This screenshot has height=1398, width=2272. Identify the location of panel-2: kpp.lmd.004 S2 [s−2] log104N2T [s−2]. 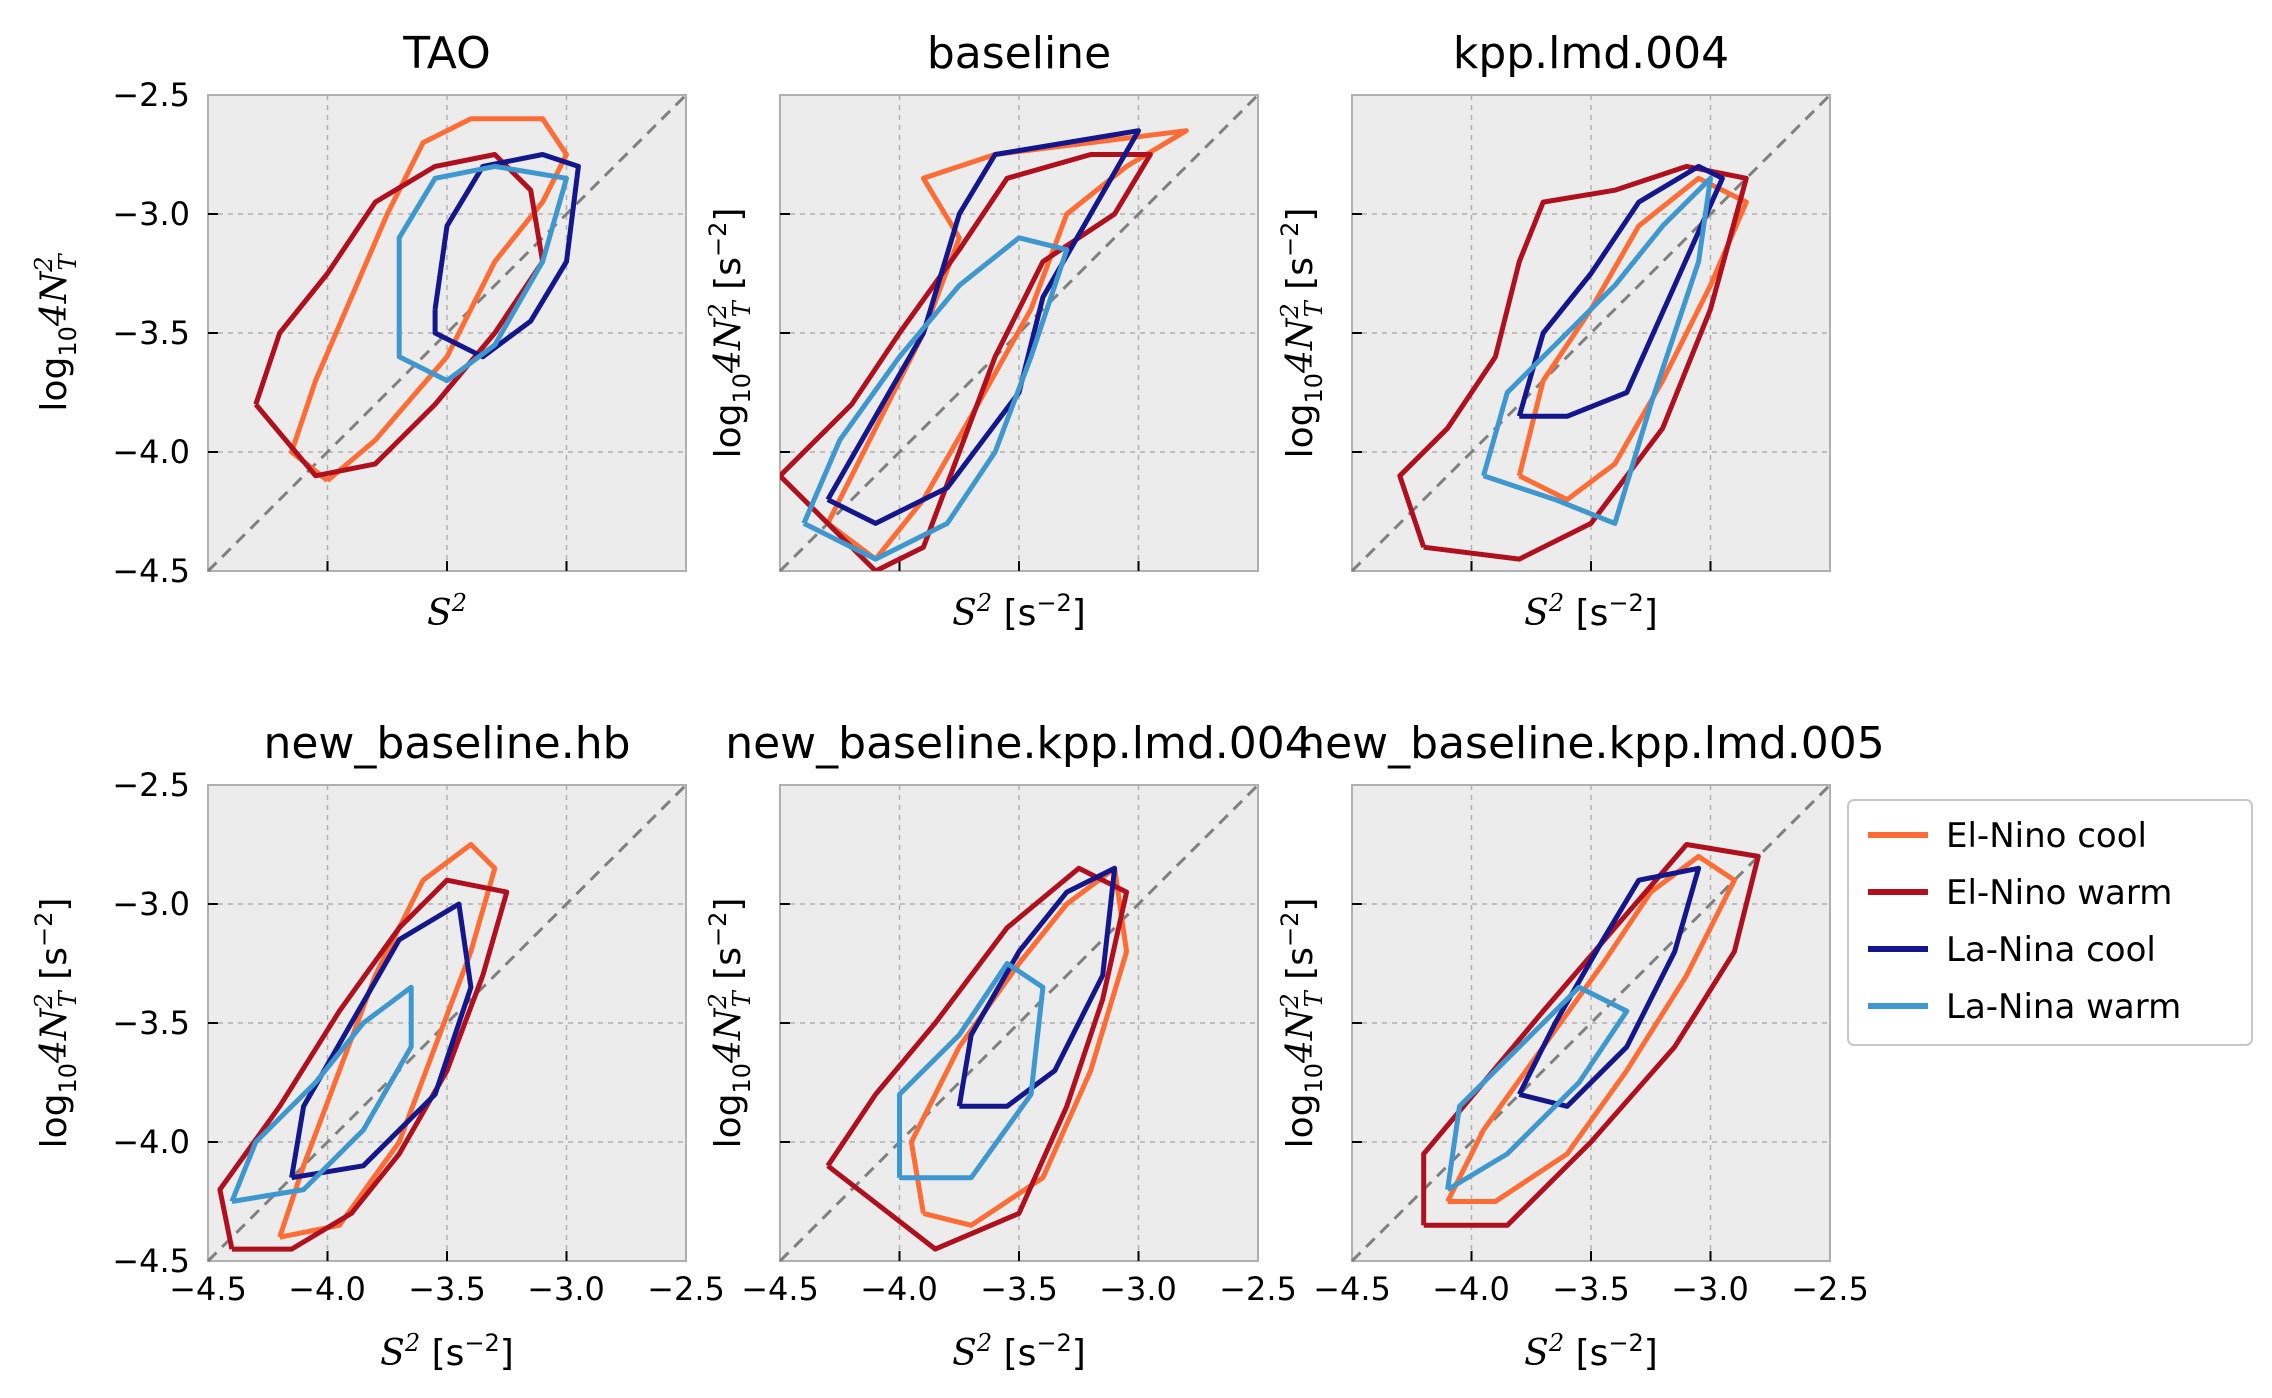
(1554, 331).